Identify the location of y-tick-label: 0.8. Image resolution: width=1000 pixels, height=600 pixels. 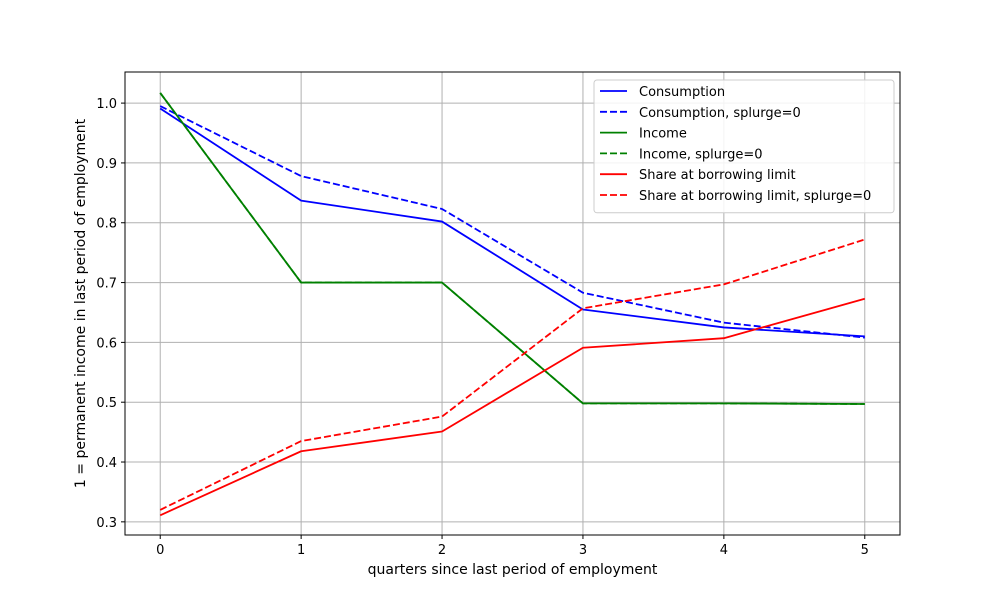
(106, 224).